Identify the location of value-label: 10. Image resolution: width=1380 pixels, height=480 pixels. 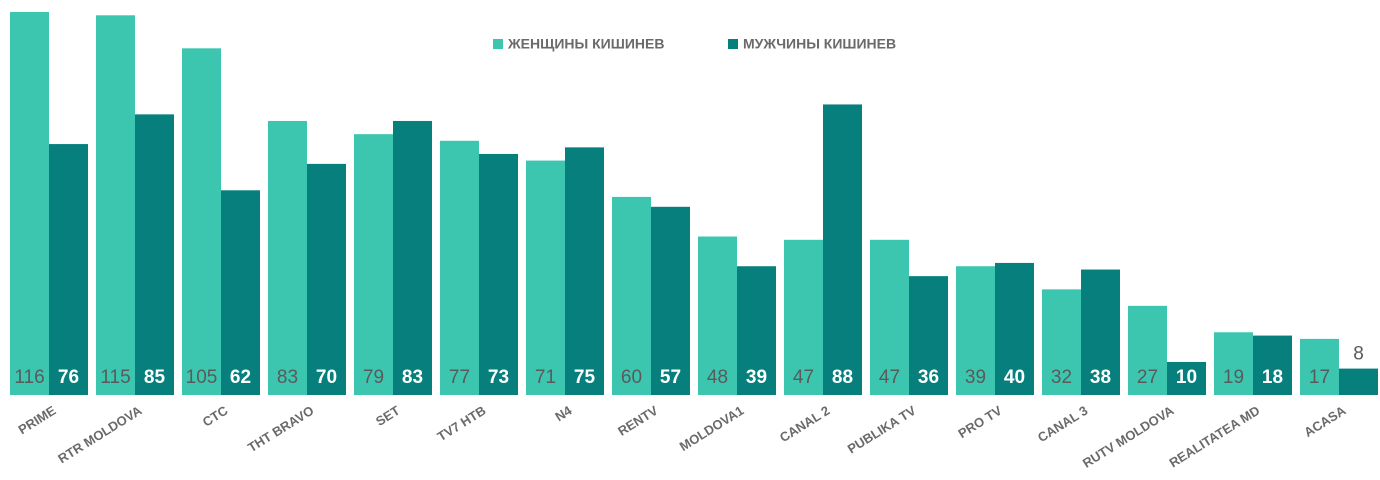
(1186, 377).